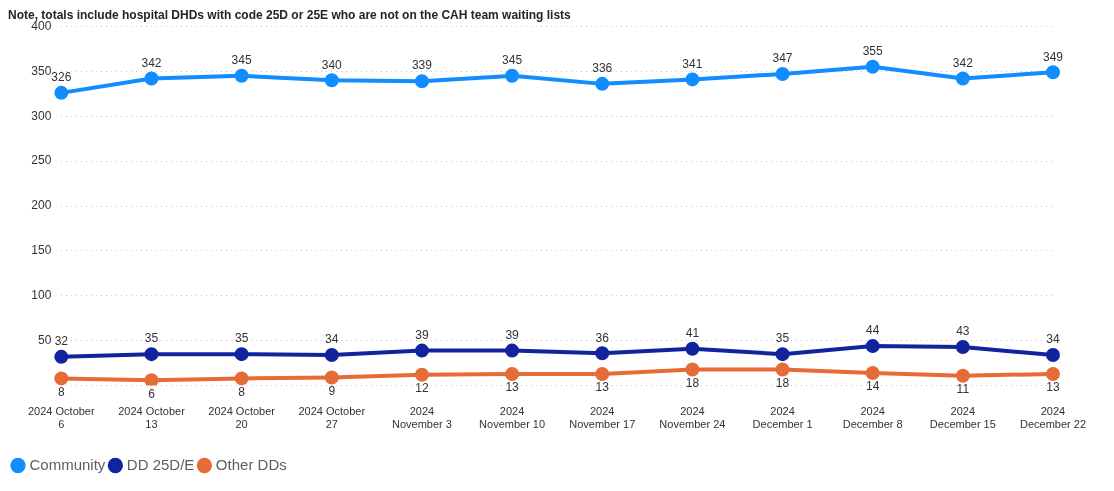 This screenshot has height=491, width=1114. I want to click on data-label: 32, so click(61, 341).